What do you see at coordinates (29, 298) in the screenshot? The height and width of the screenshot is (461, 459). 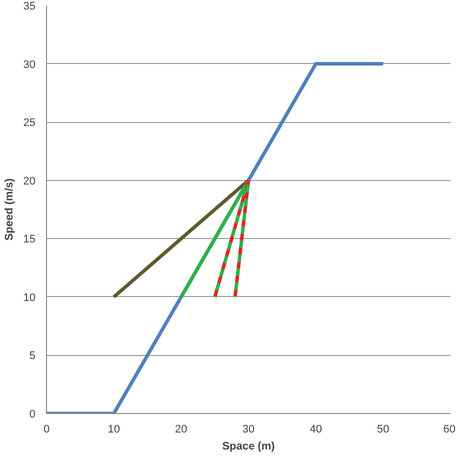 I see `y-tick-label: 10` at bounding box center [29, 298].